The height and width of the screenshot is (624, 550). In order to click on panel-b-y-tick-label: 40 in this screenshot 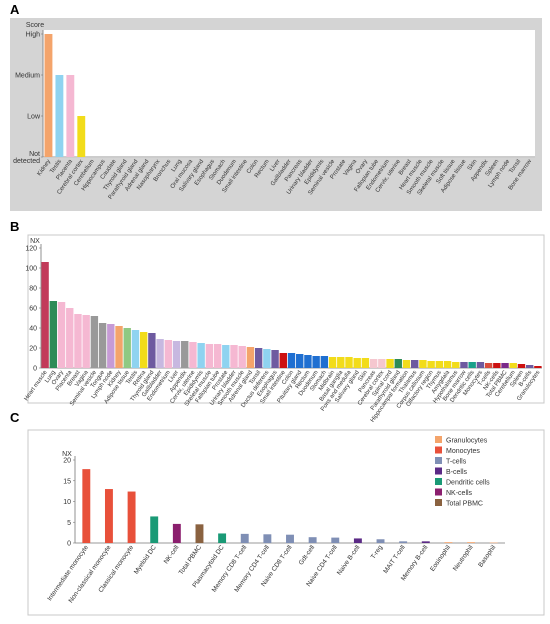, I will do `click(33, 329)`.